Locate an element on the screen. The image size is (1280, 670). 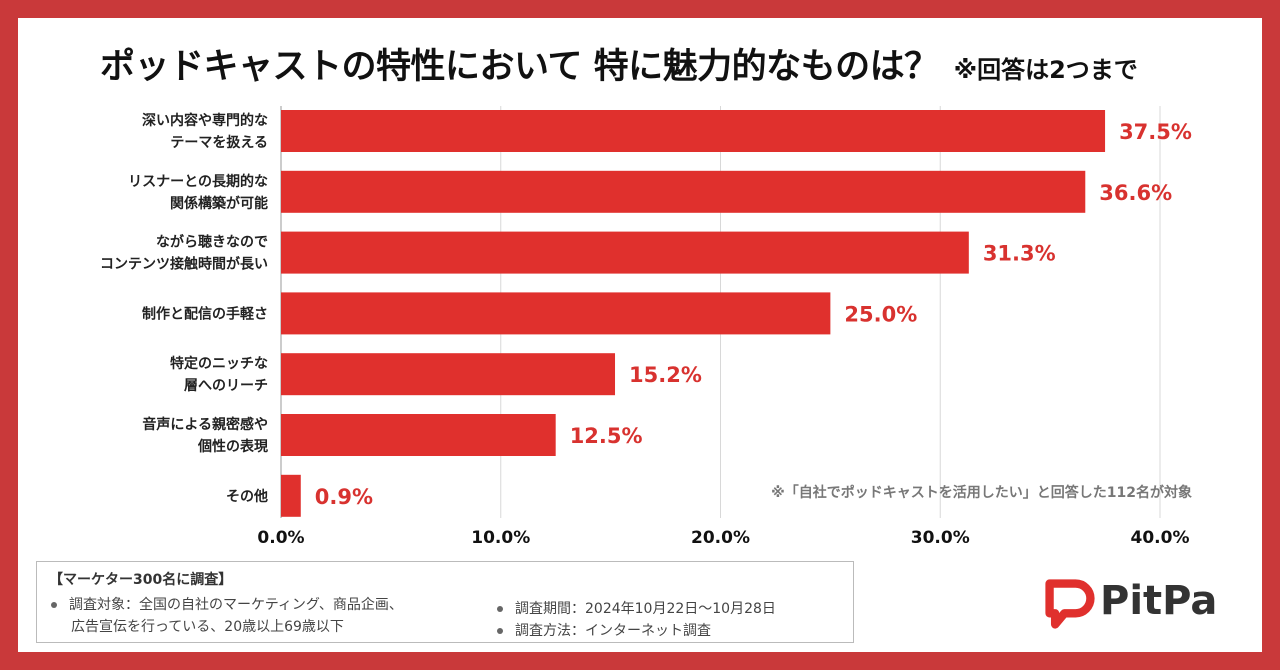
brand-name: PitPa is located at coordinates (1159, 601).